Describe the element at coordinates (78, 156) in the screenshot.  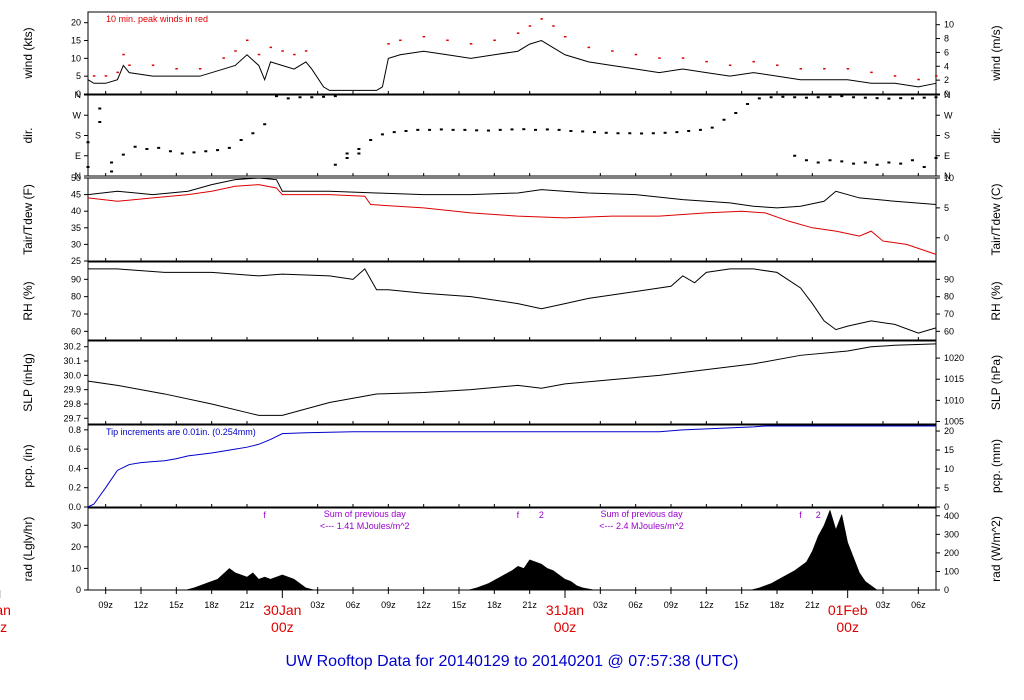
I see `dir-left-tick-label: E` at that location.